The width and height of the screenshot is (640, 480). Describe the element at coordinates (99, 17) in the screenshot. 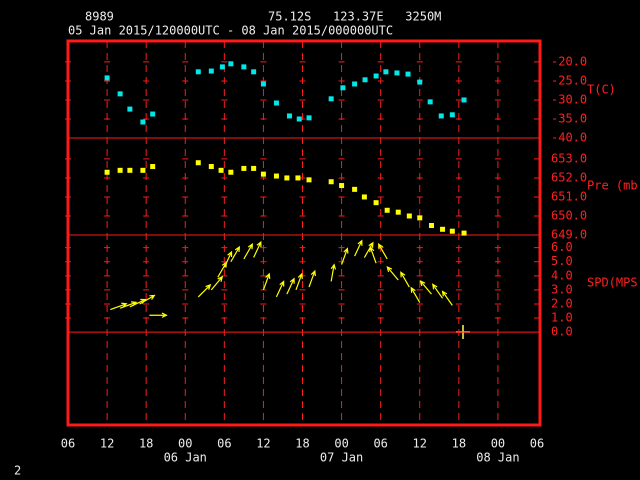

I see `station-id: 8989` at that location.